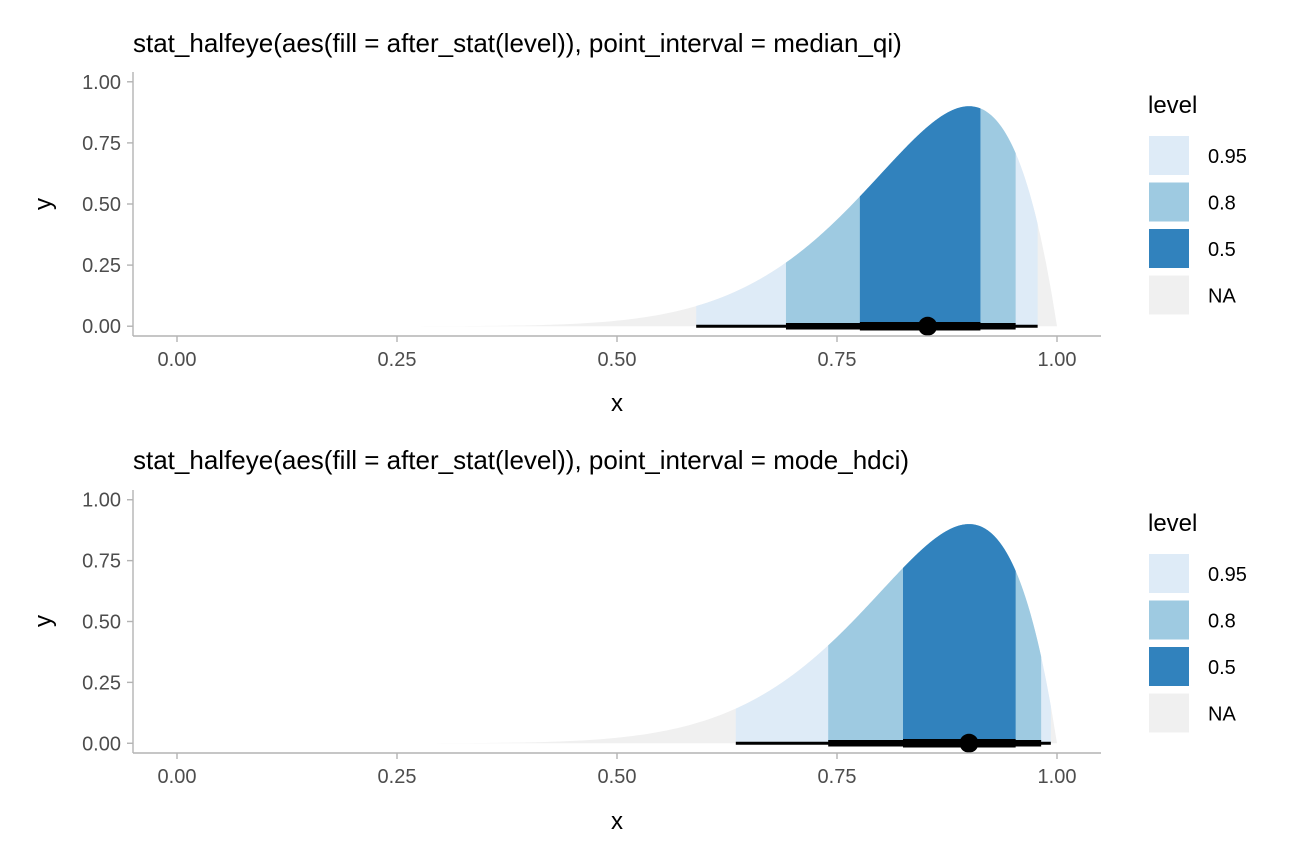 The image size is (1296, 864). I want to click on point-median, so click(928, 326).